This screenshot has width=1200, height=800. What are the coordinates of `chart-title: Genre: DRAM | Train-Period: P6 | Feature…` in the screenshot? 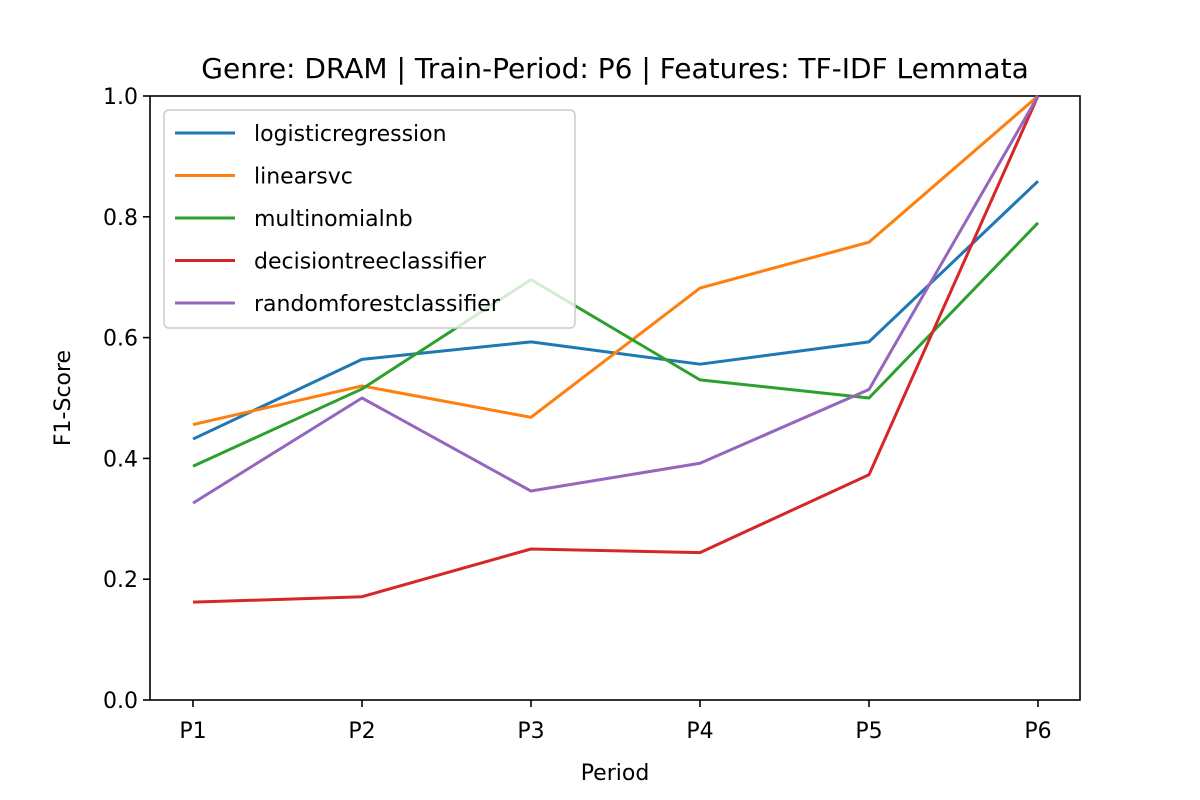 It's located at (614, 68).